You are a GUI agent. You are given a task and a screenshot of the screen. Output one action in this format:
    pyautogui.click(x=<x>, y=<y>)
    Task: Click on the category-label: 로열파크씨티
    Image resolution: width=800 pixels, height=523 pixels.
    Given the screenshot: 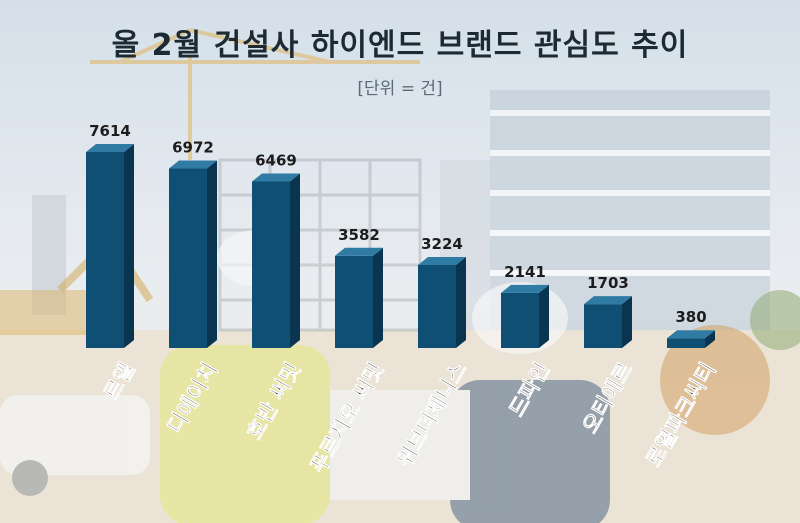 What is the action you would take?
    pyautogui.click(x=681, y=415)
    